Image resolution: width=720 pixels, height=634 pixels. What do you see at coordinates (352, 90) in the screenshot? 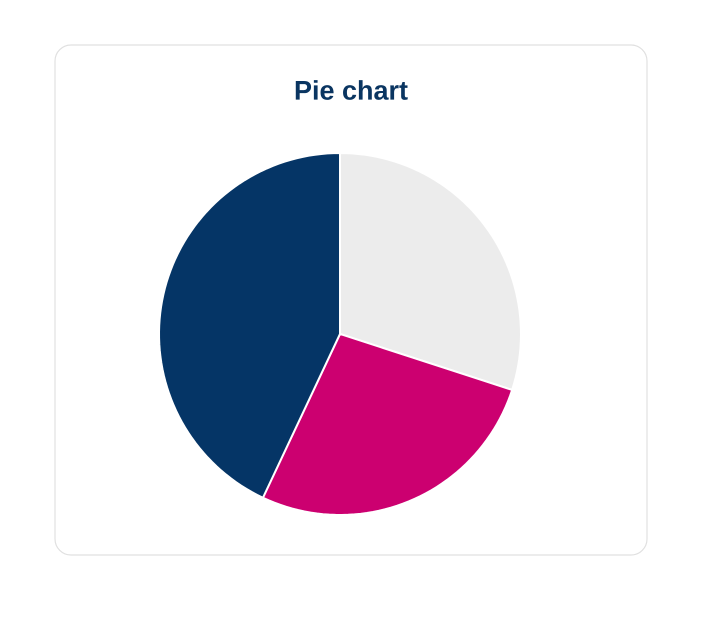
I see `chart-title: Pie chart` at bounding box center [352, 90].